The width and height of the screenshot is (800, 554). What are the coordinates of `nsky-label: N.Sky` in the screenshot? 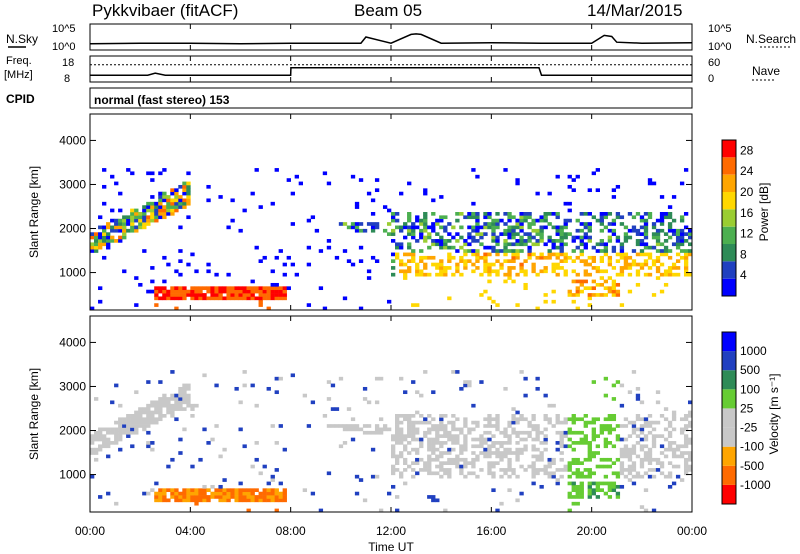 It's located at (22, 39).